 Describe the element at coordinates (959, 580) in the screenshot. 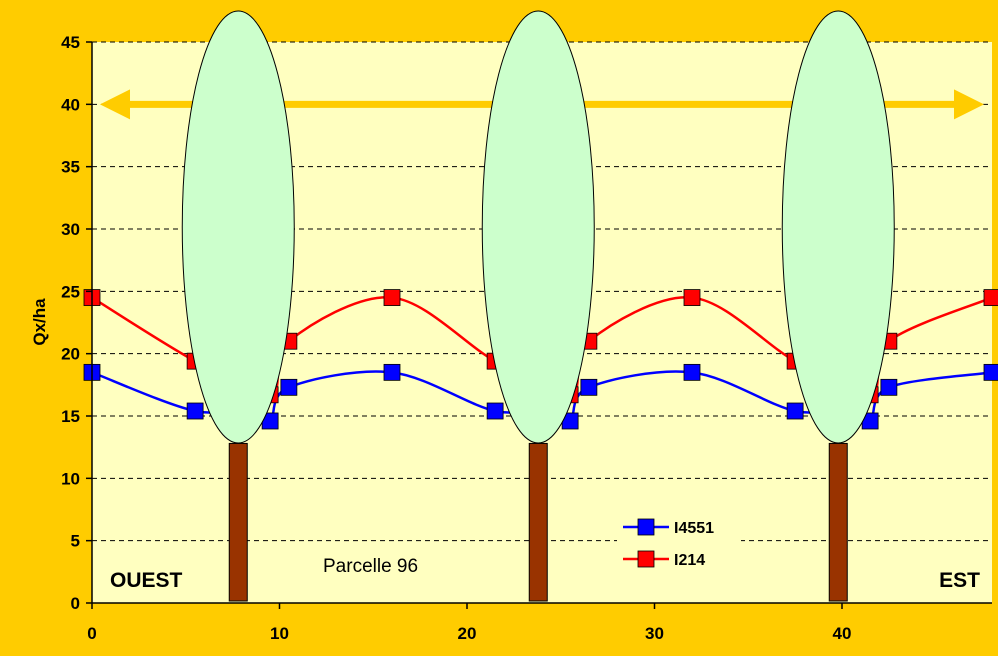

I see `east-label: EST` at that location.